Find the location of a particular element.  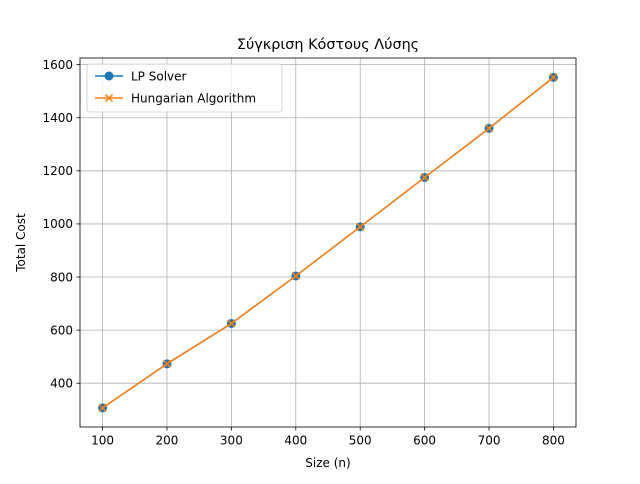

y-tick-label: 800 is located at coordinates (61, 277).